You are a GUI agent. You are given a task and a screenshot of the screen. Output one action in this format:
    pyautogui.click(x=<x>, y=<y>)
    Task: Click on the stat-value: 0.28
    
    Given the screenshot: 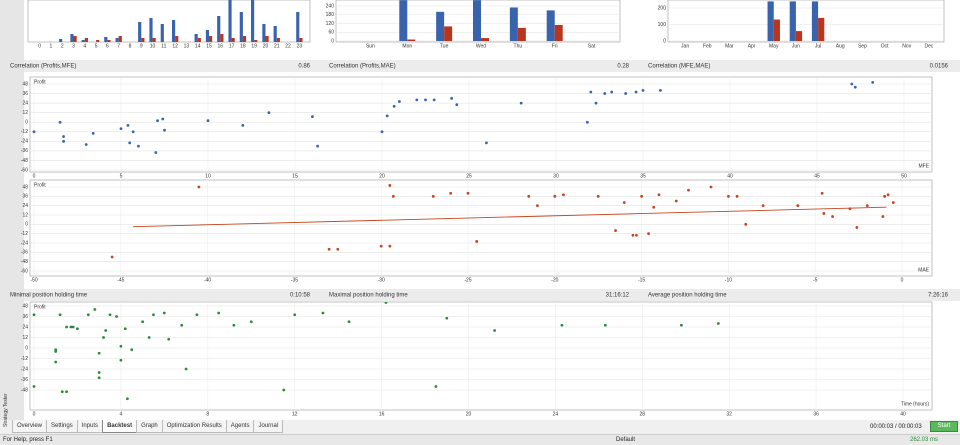 What is the action you would take?
    pyautogui.click(x=623, y=67)
    